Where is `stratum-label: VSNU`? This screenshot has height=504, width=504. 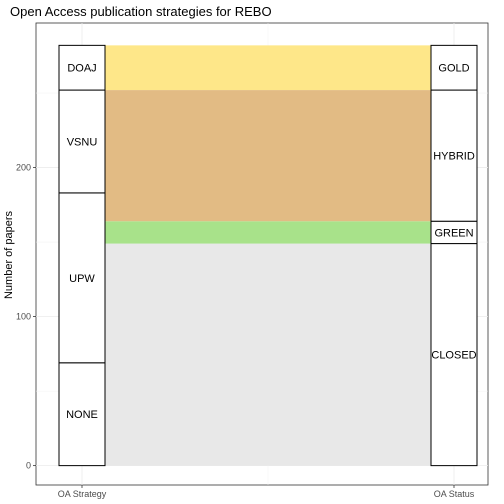 stratum-label: VSNU is located at coordinates (82, 142).